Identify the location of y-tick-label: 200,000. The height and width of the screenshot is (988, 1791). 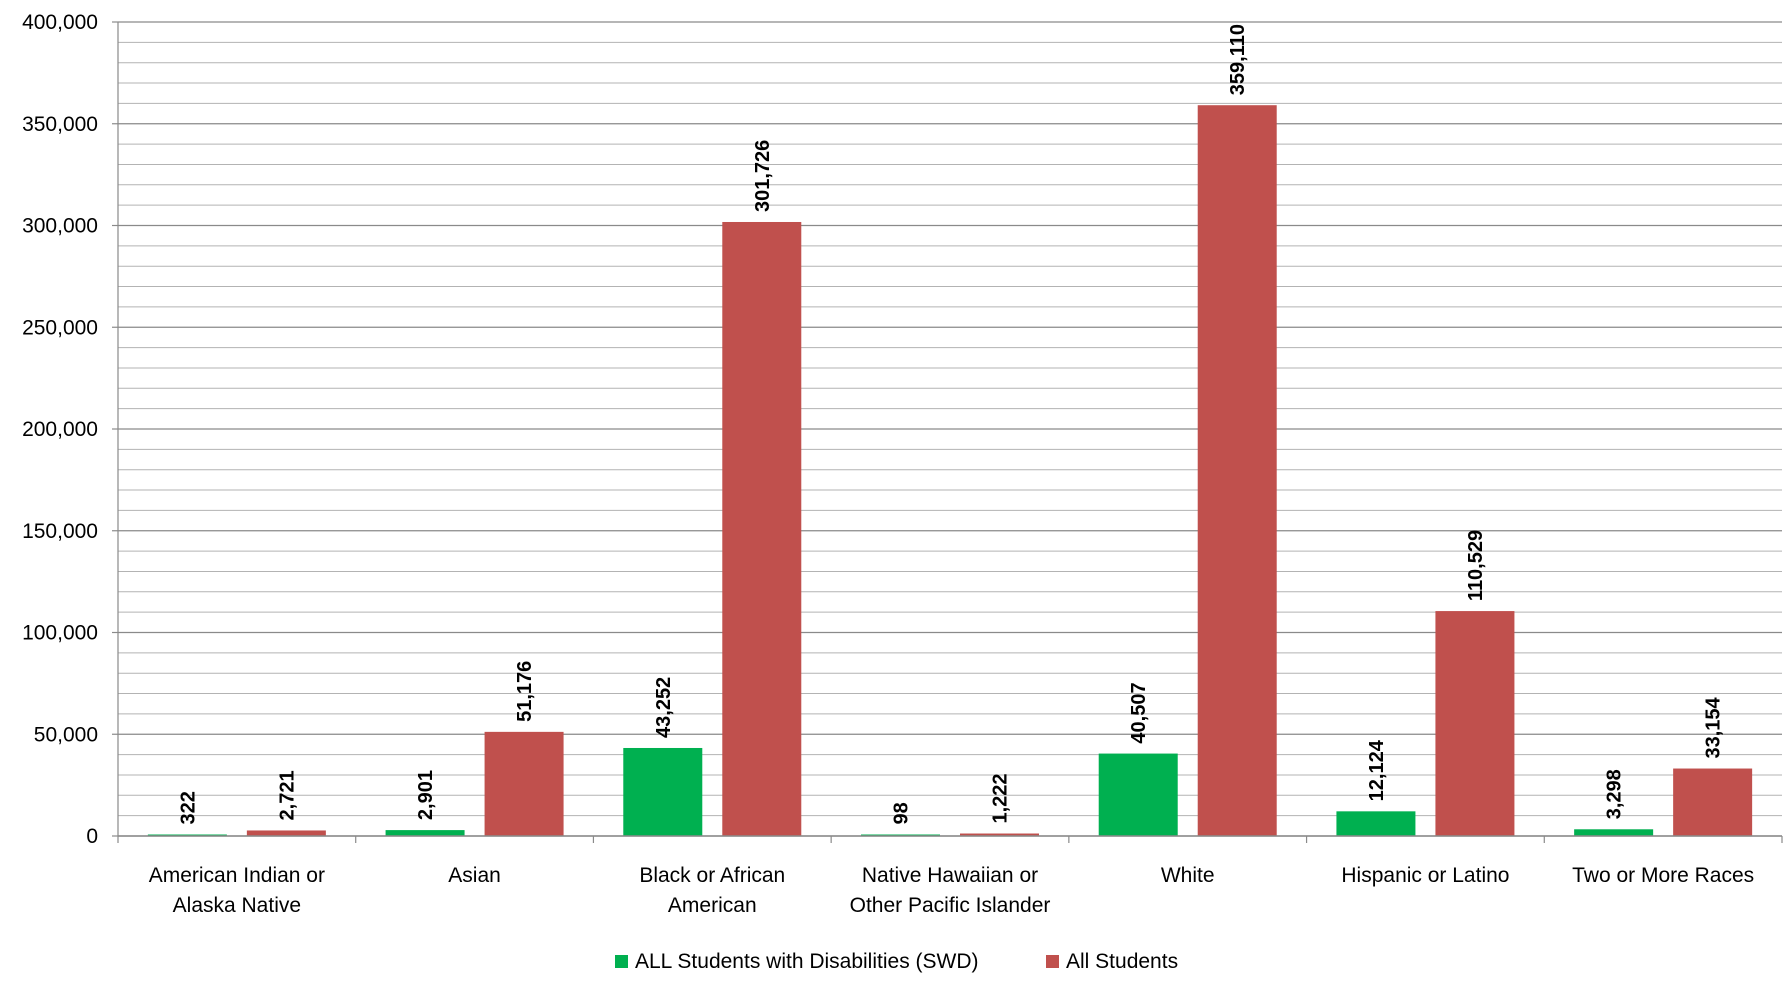
(60, 429).